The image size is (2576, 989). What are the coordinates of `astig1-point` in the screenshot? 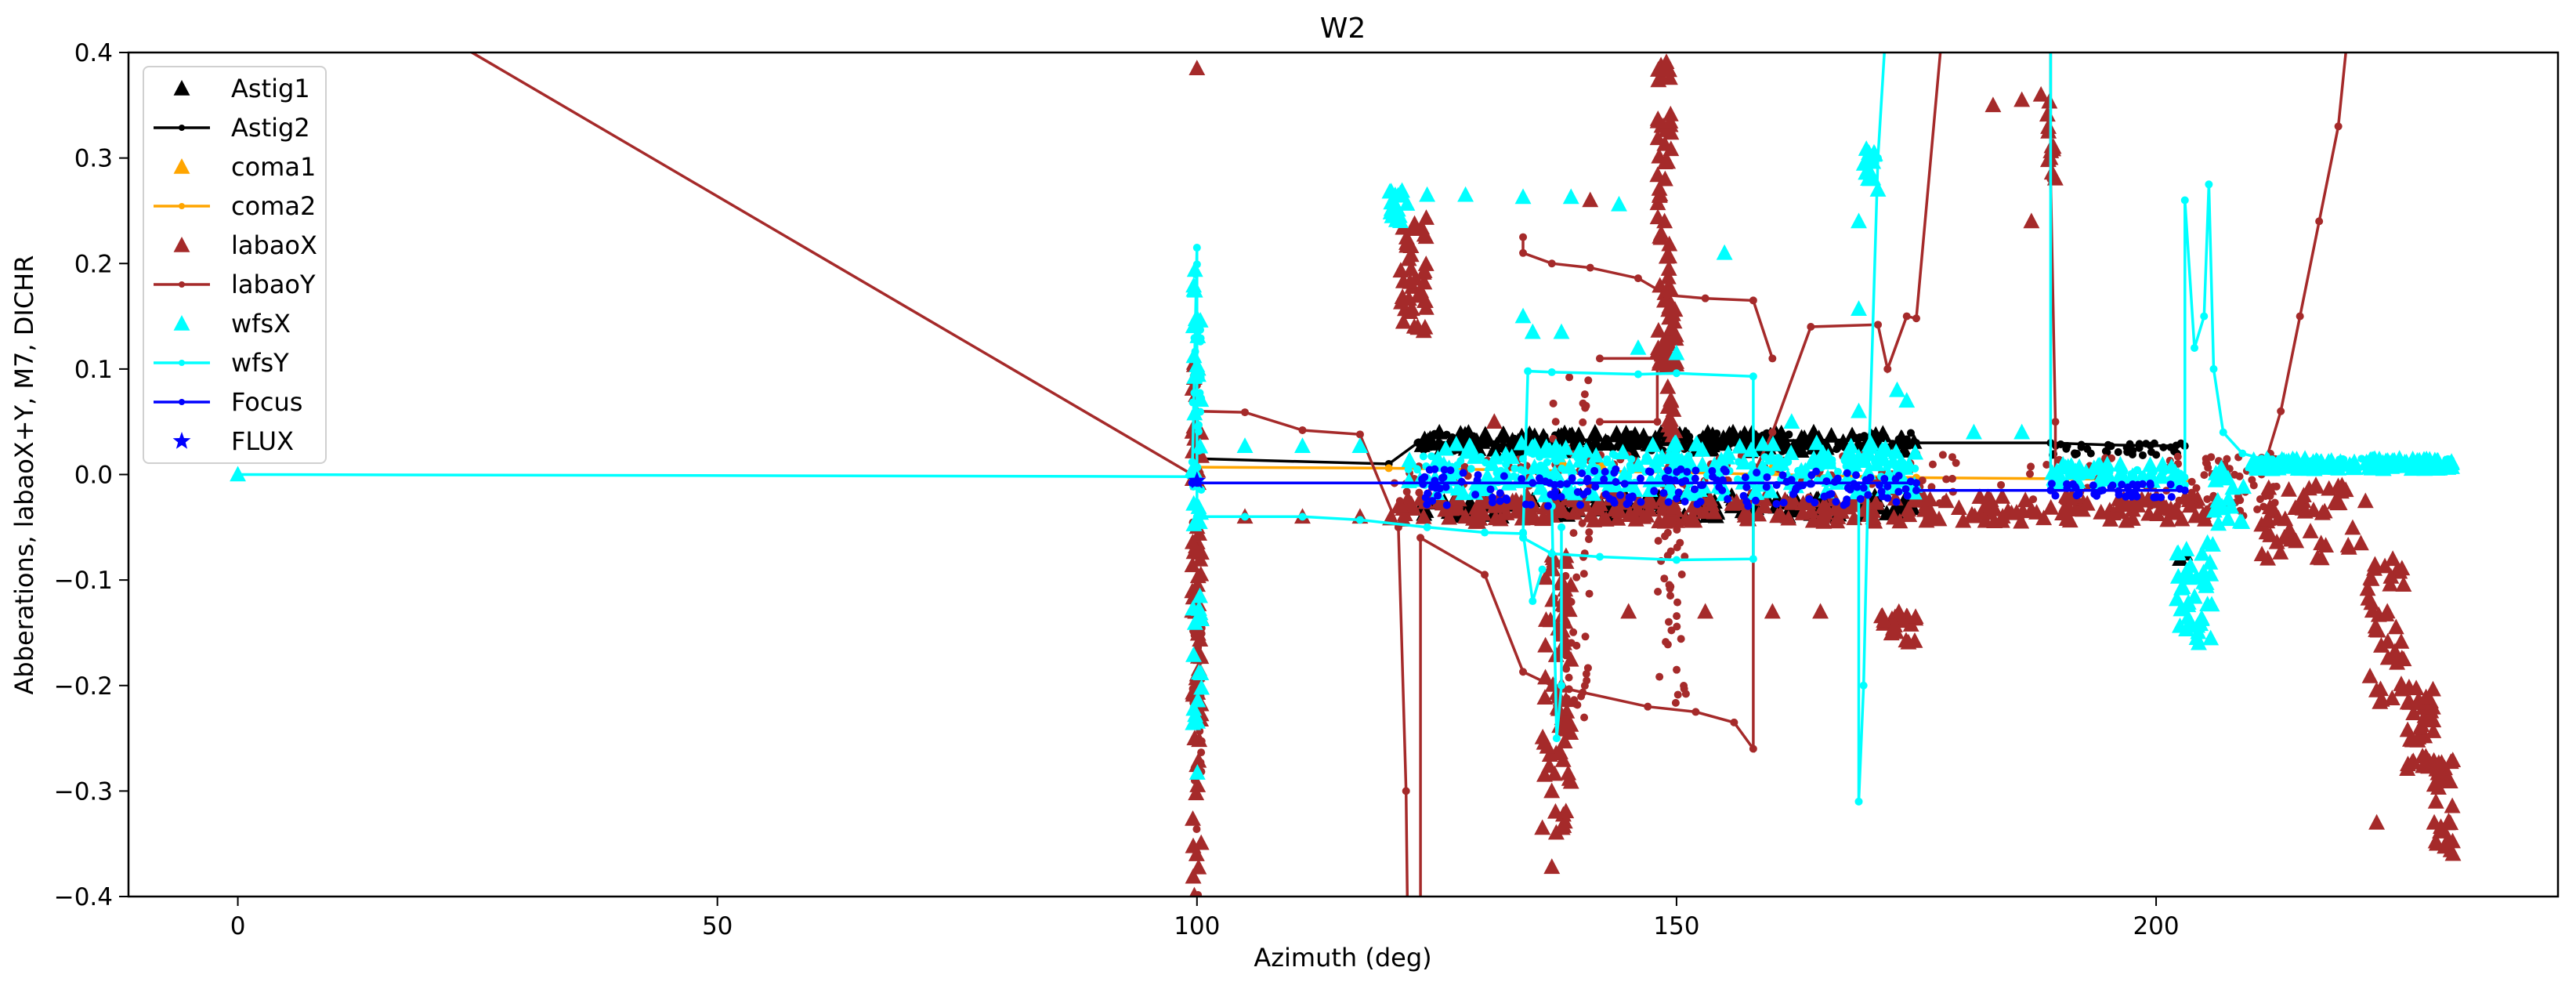 It's located at (1595, 432).